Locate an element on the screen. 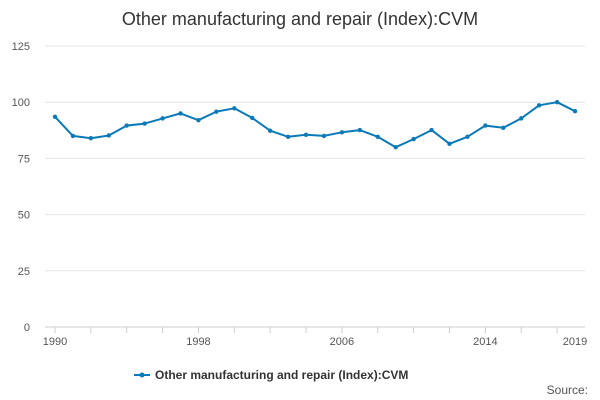 The height and width of the screenshot is (400, 600). series-group is located at coordinates (315, 125).